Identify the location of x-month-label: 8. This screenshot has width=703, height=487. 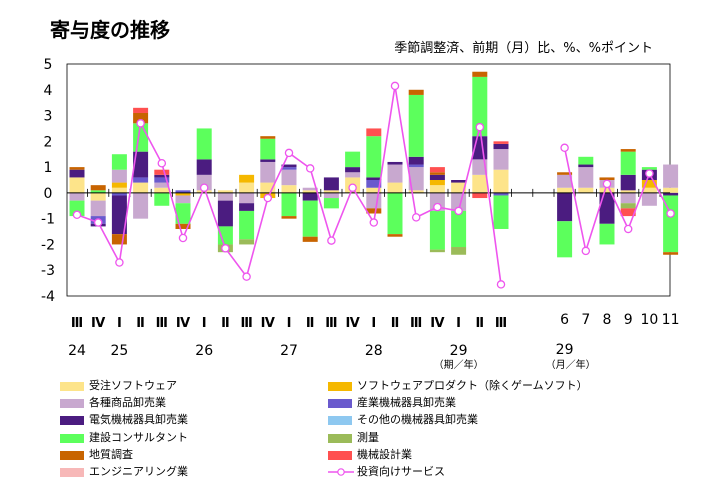
(607, 320).